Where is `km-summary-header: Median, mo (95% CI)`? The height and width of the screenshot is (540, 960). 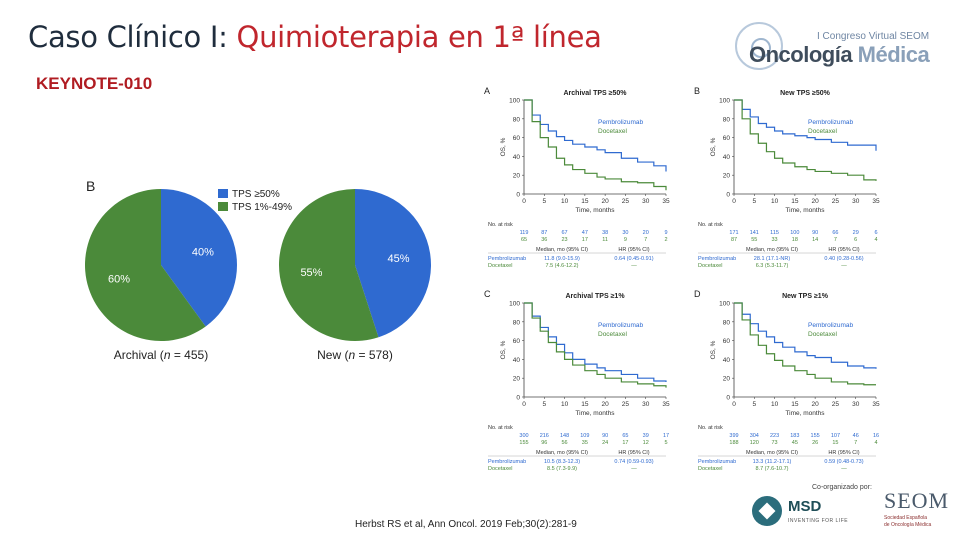 km-summary-header: Median, mo (95% CI) is located at coordinates (772, 453).